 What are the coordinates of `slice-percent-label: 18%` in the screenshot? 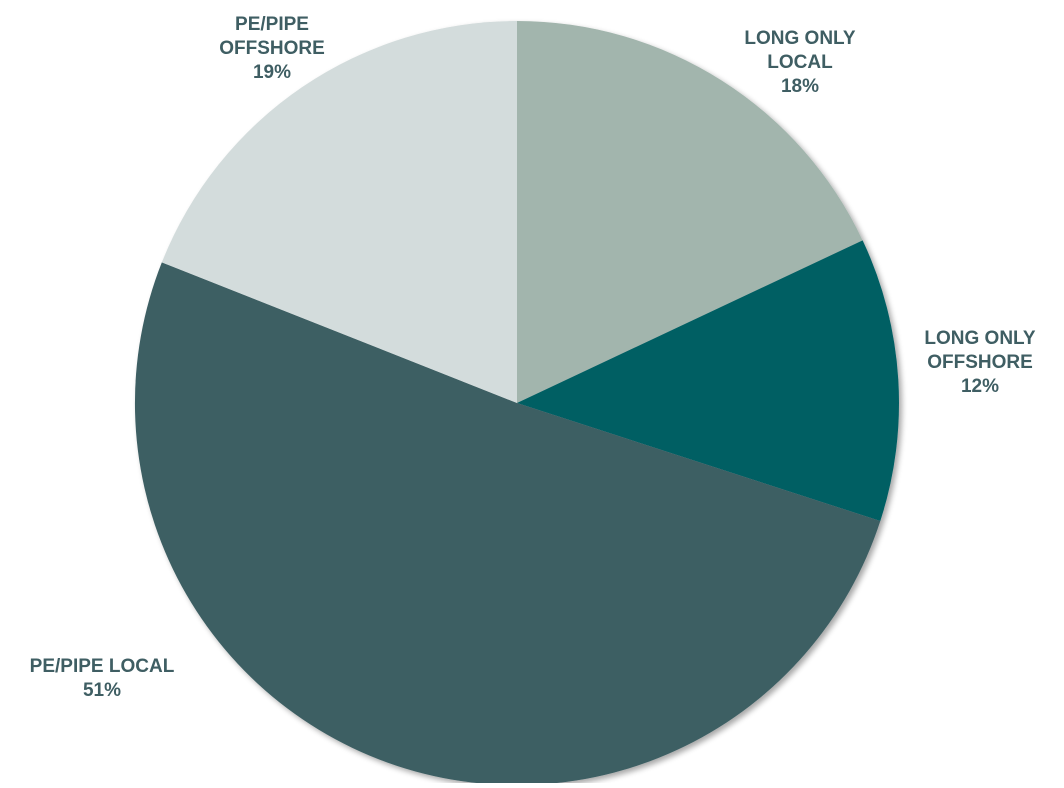 It's located at (800, 86).